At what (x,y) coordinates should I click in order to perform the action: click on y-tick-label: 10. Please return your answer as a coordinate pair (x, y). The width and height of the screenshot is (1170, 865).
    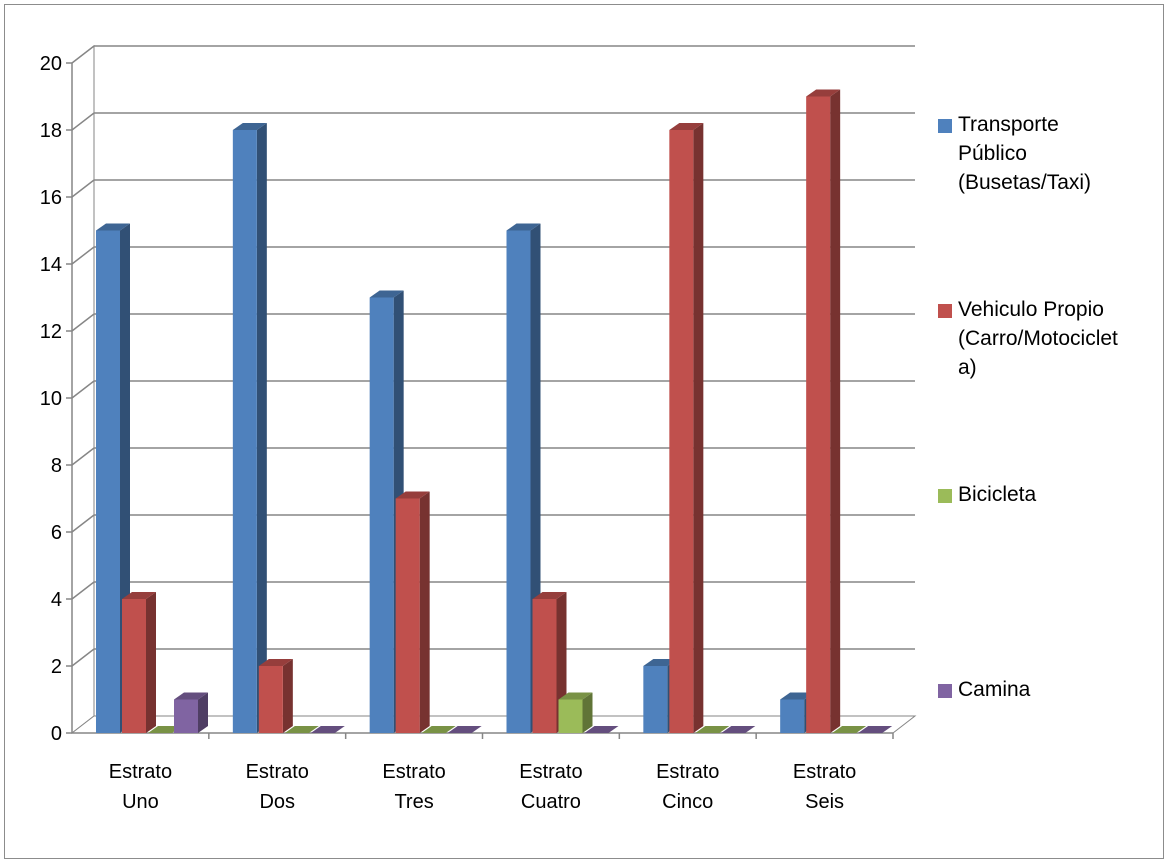
    Looking at the image, I should click on (51, 399).